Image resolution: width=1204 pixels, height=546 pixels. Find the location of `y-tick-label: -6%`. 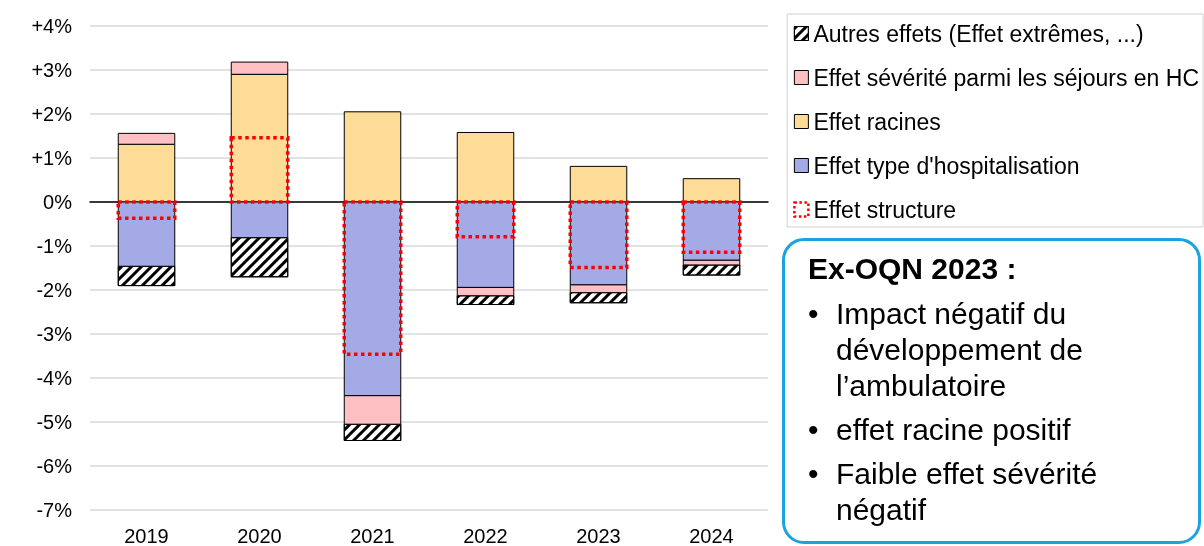

y-tick-label: -6% is located at coordinates (54, 466).